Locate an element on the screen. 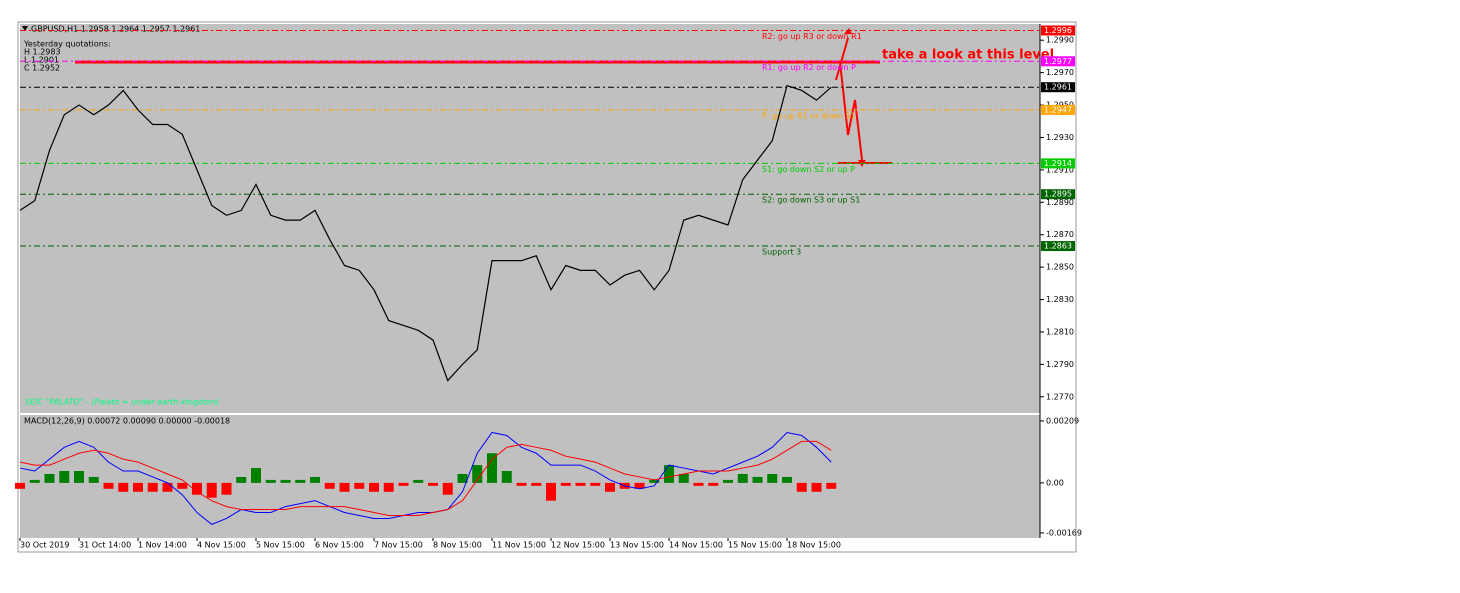 This screenshot has height=593, width=1460. price-tag-label: 1.2863 is located at coordinates (1058, 246).